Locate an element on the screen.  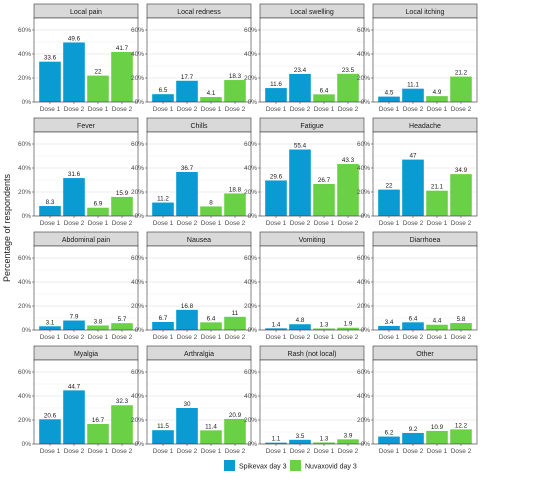
panel-title: Nausea is located at coordinates (199, 240).